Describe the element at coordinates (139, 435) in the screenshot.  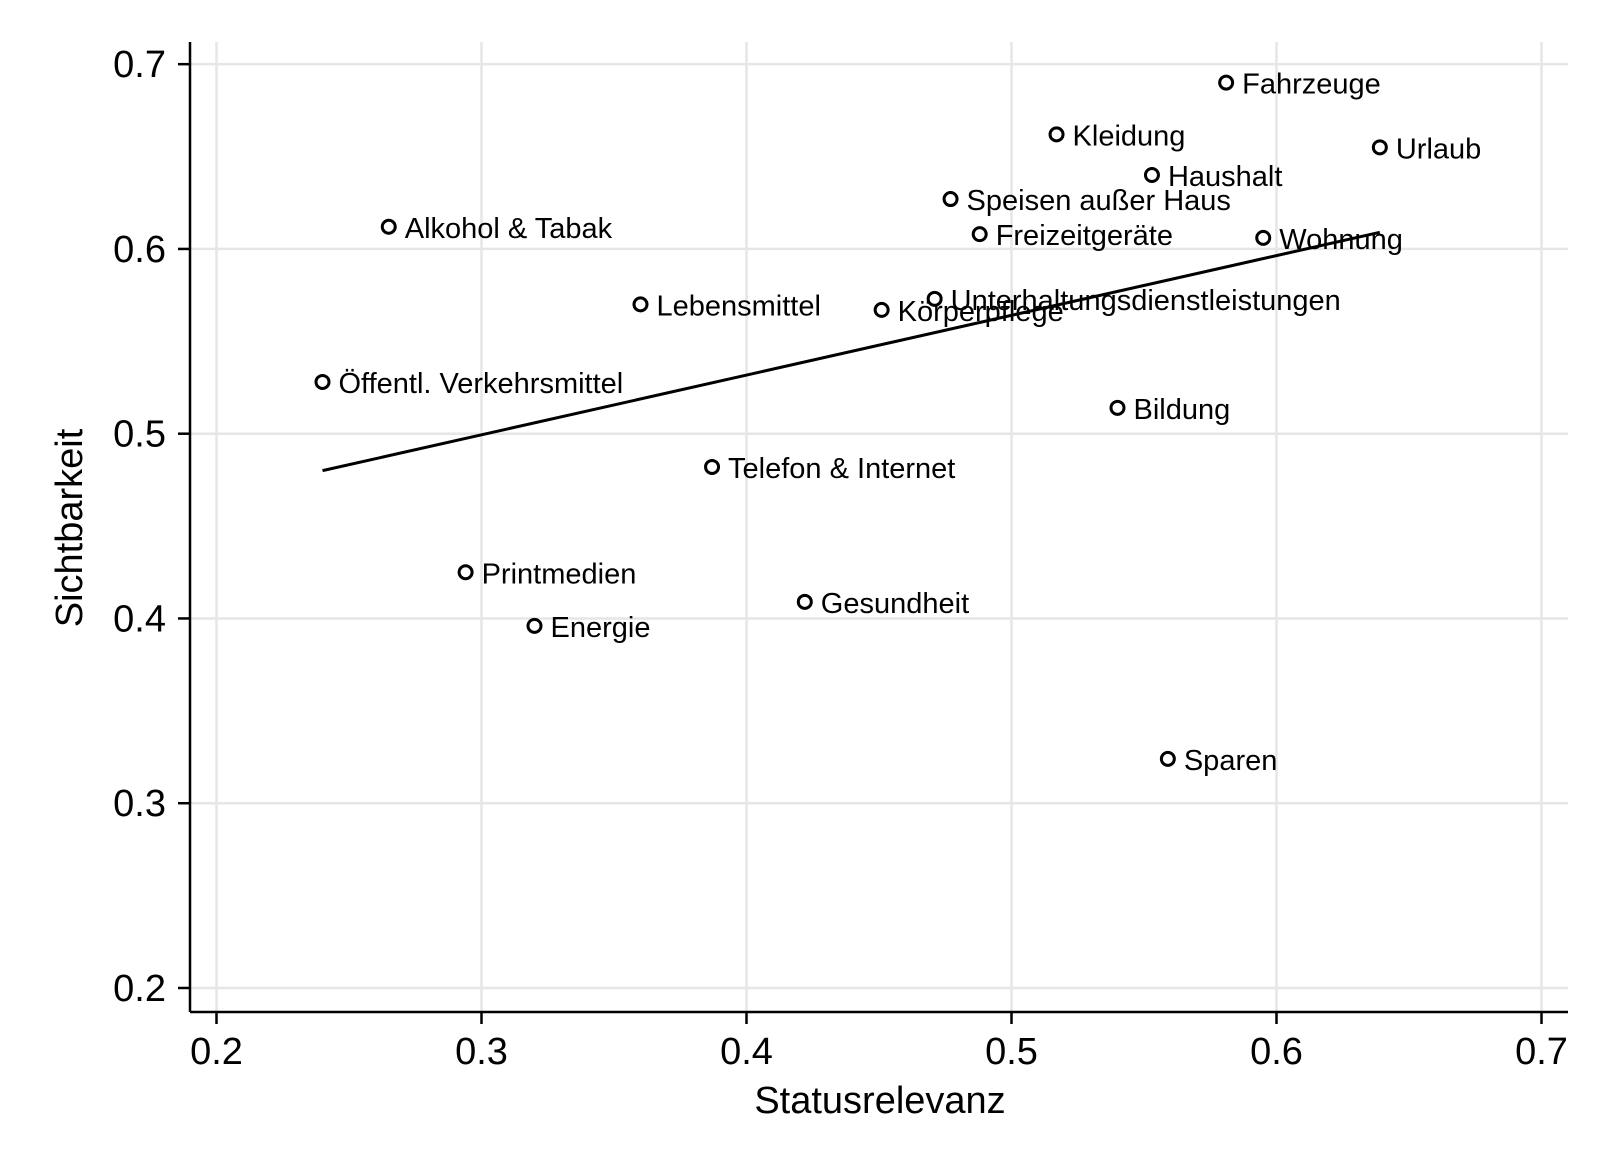
I see `y-tick-label: 0.5` at that location.